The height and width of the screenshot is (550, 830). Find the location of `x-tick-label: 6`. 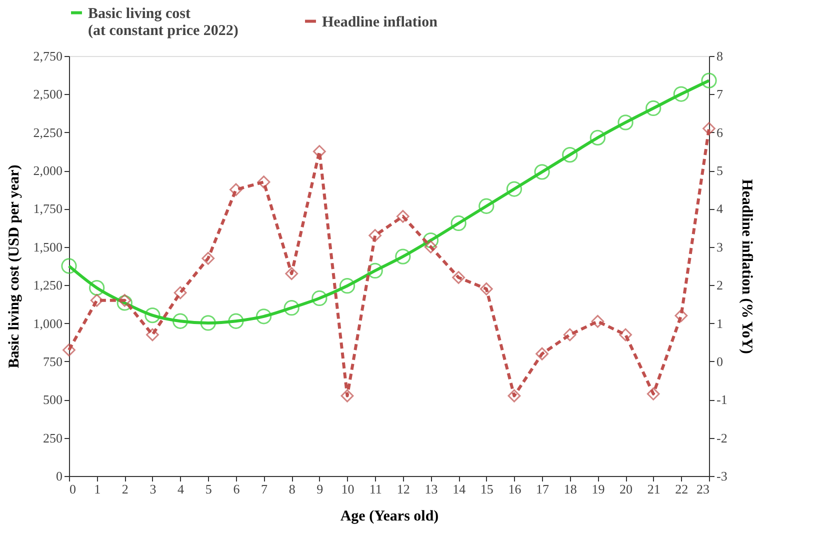

x-tick-label: 6 is located at coordinates (236, 489).